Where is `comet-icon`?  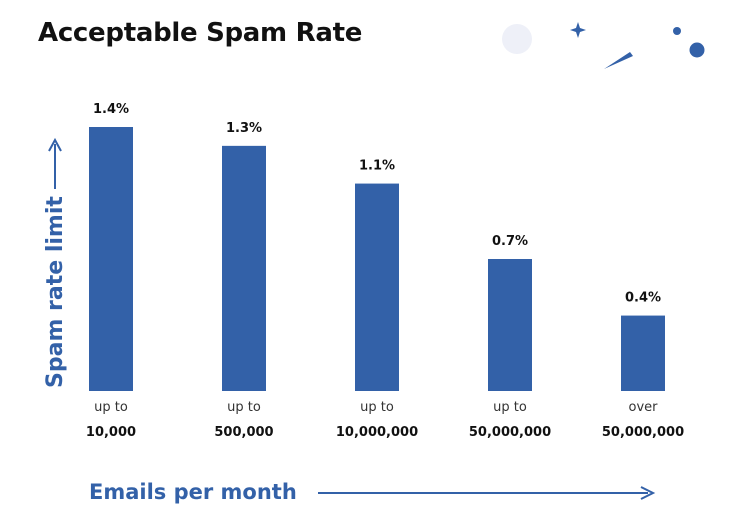
comet-icon is located at coordinates (618, 60).